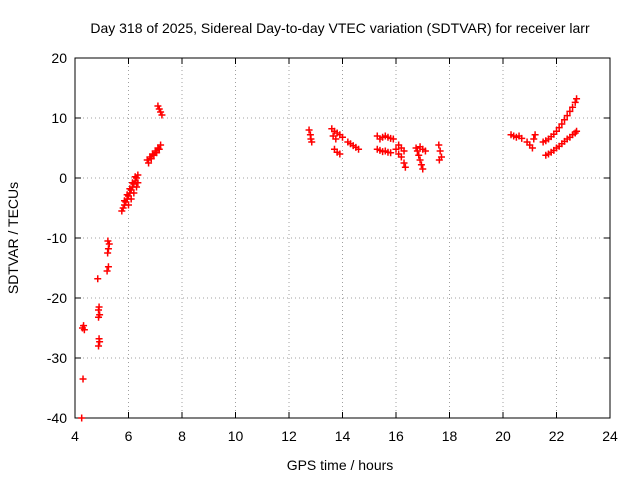 The height and width of the screenshot is (480, 640). Describe the element at coordinates (503, 436) in the screenshot. I see `x-tick-label: 20` at that location.